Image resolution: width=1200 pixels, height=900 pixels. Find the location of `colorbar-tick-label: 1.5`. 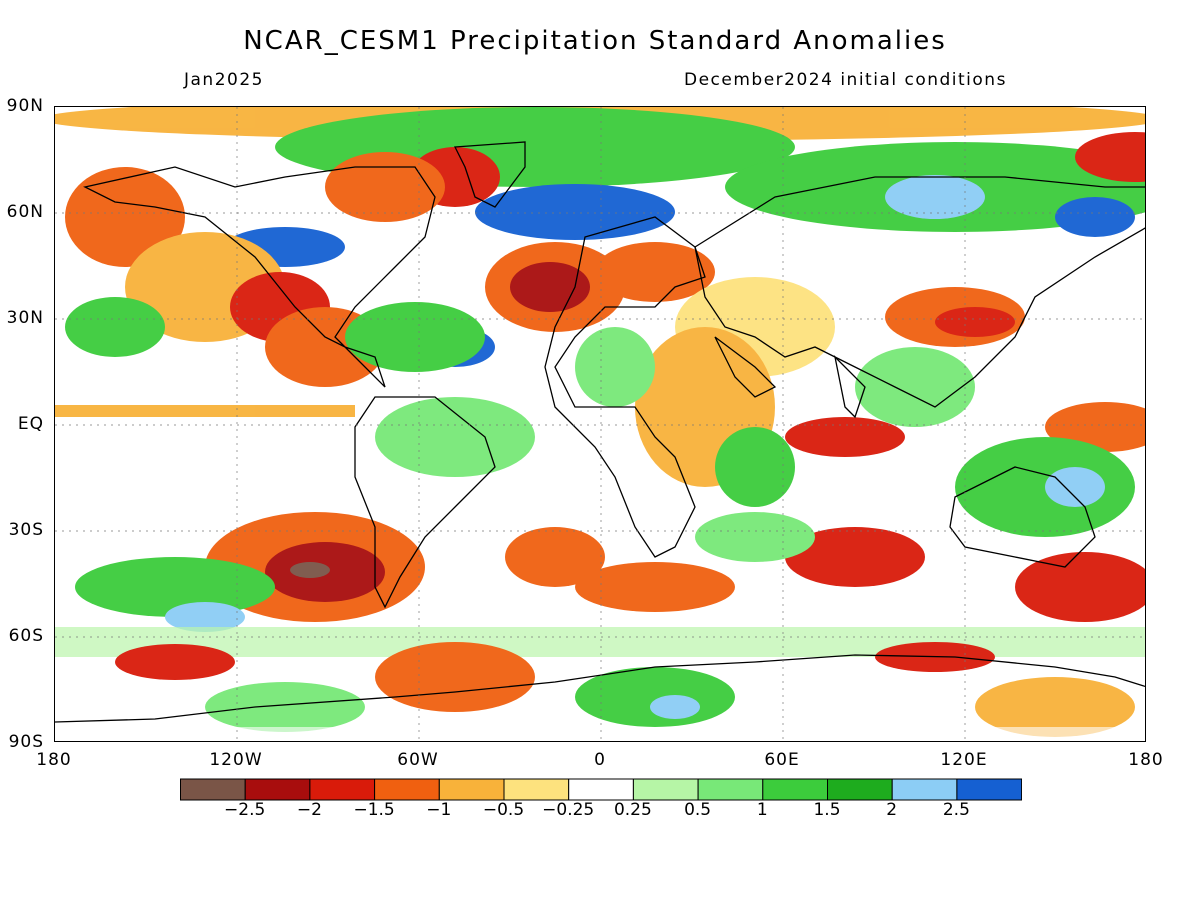

colorbar-tick-label: 1.5 is located at coordinates (827, 810).